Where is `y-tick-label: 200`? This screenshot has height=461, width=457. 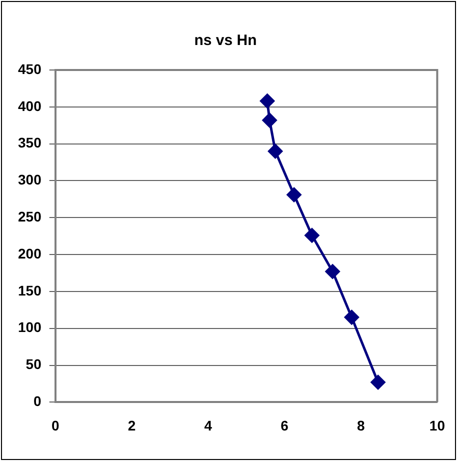
y-tick-label: 200 is located at coordinates (30, 253).